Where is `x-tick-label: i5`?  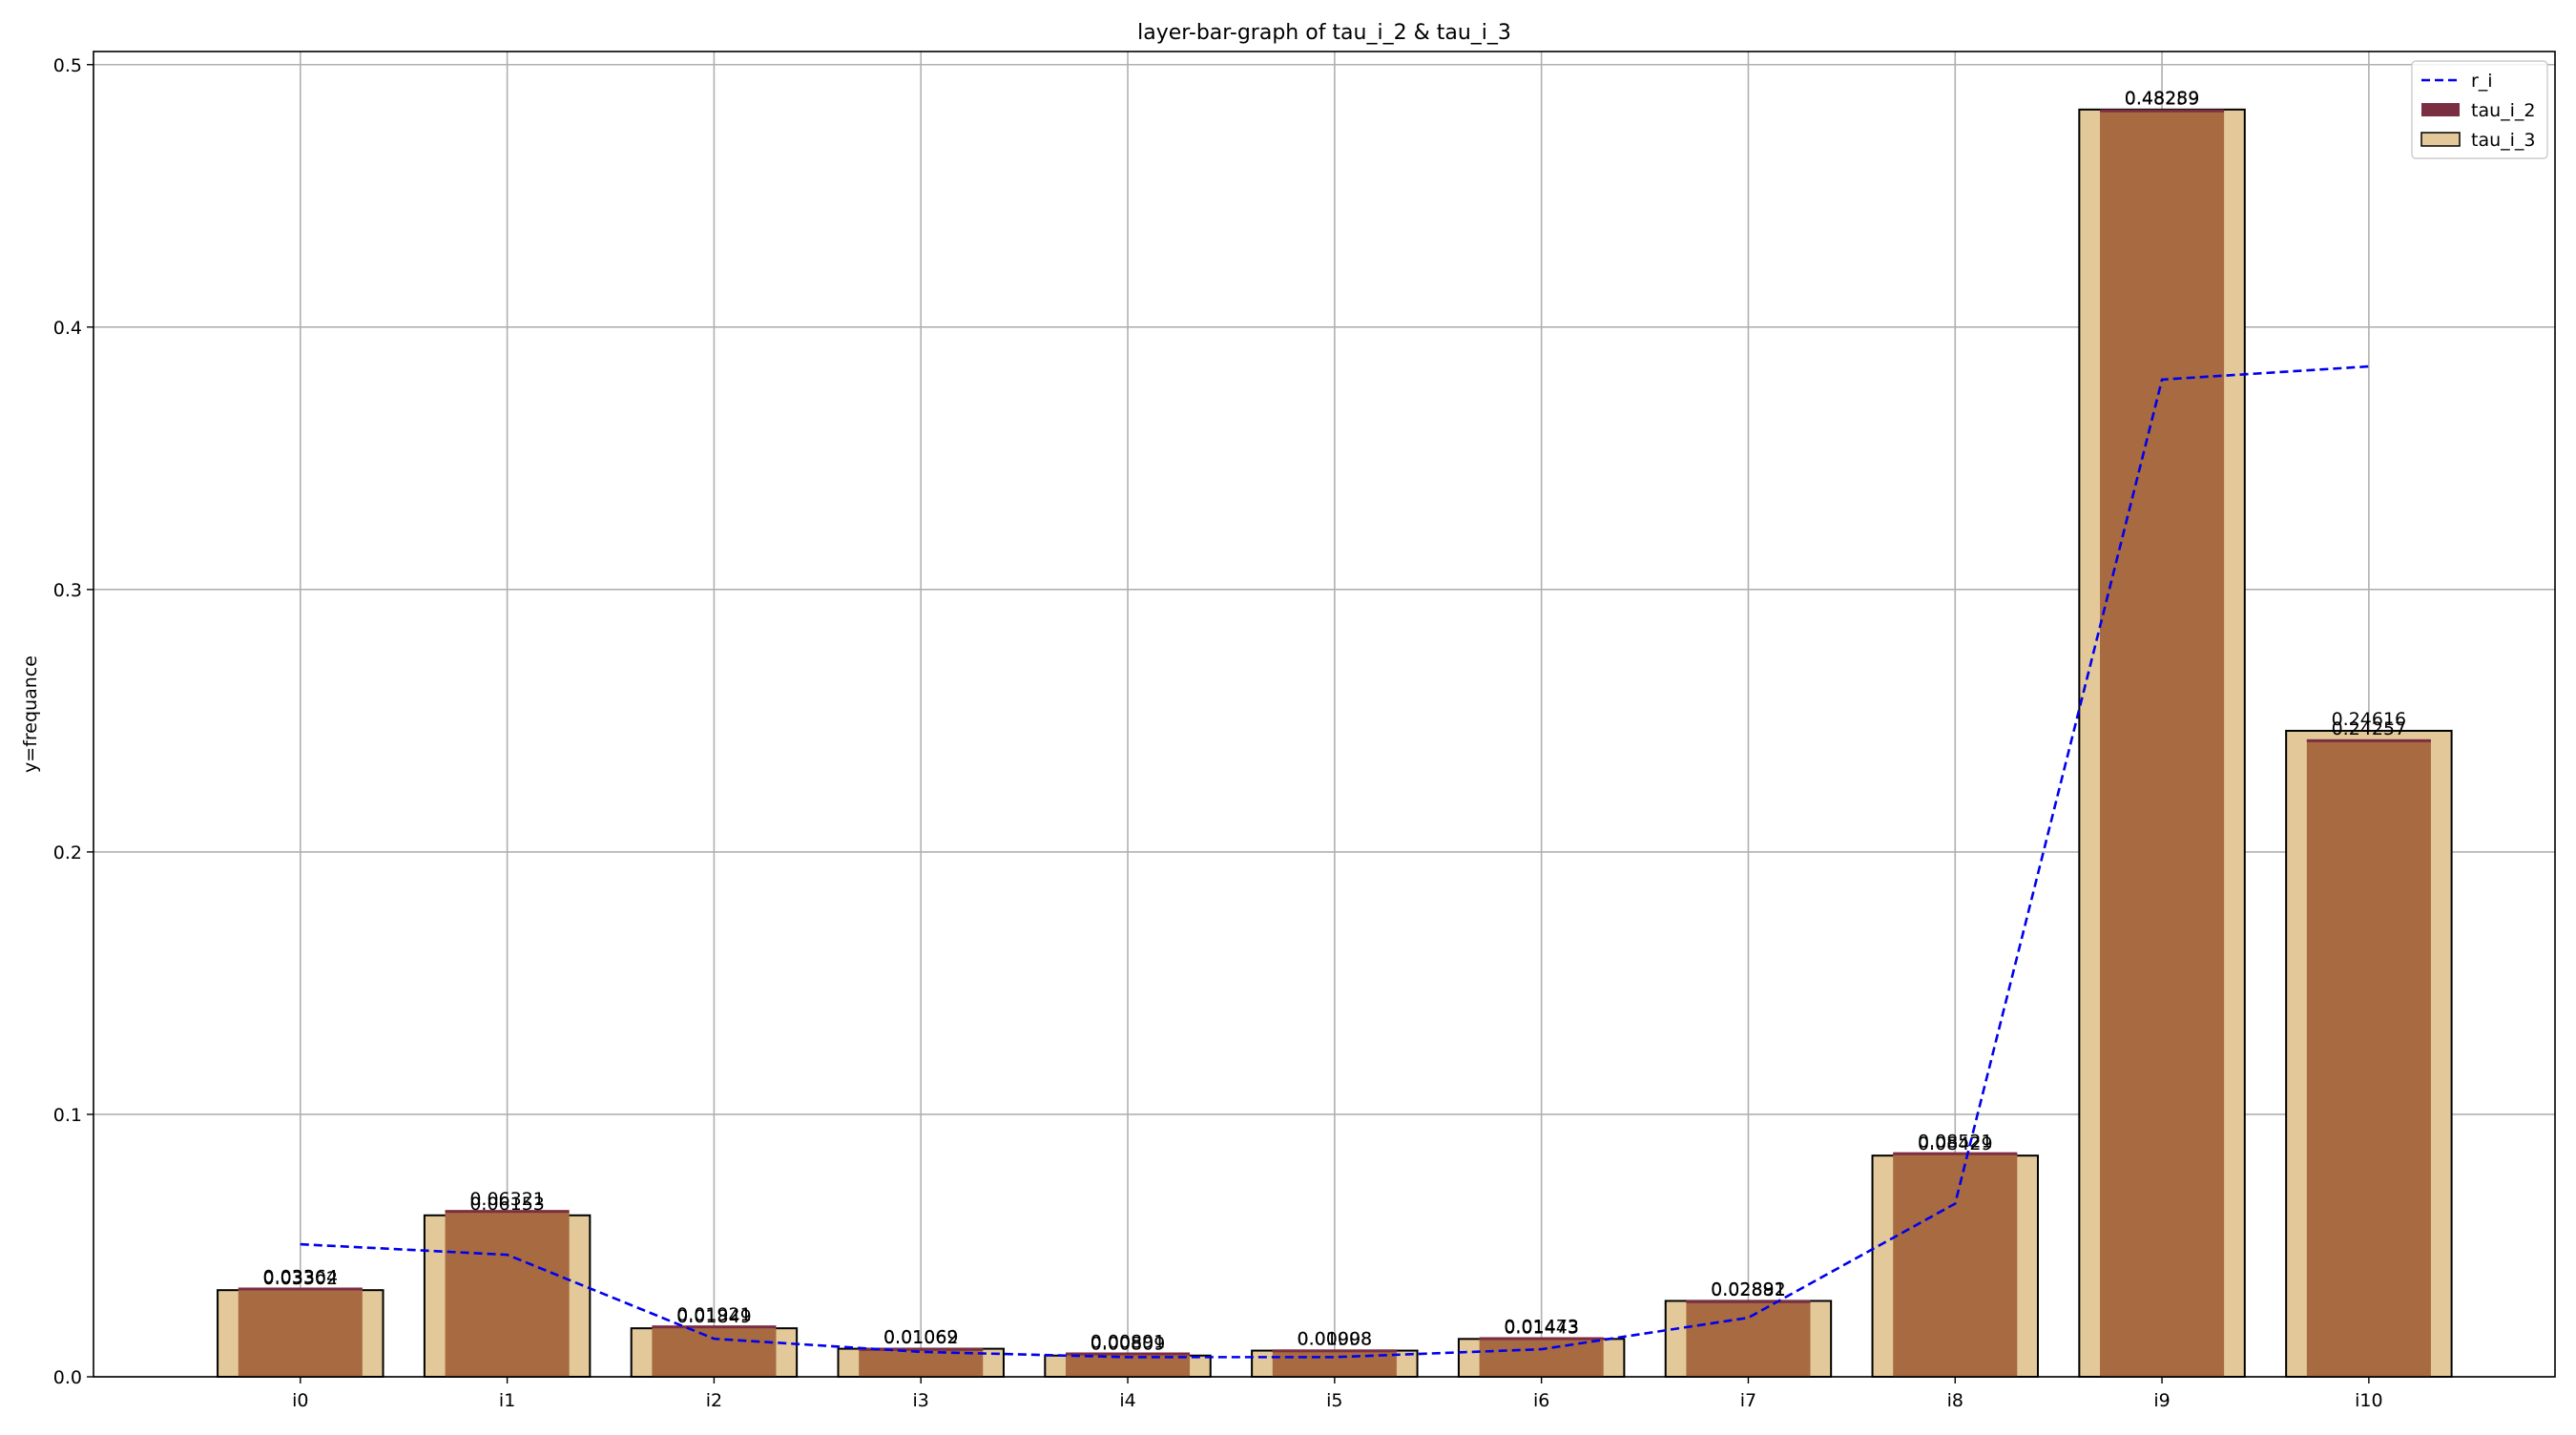
x-tick-label: i5 is located at coordinates (1334, 1400).